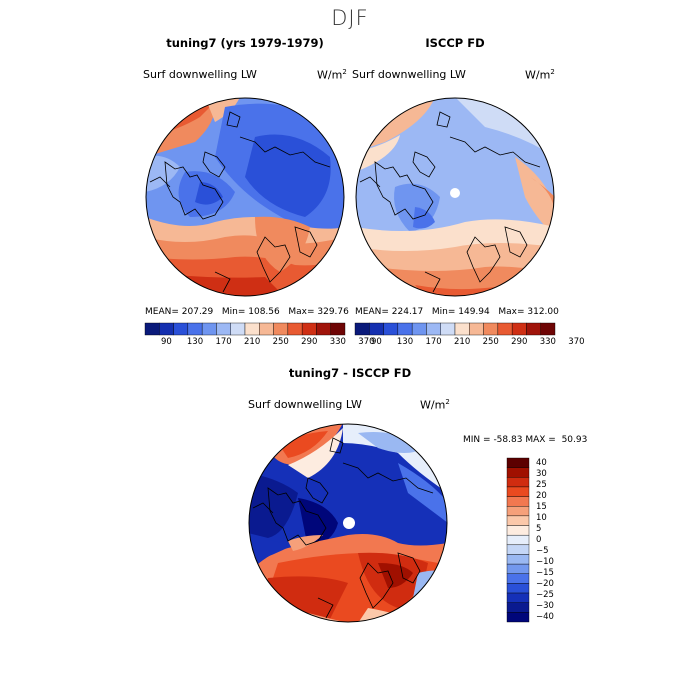 Image resolution: width=700 pixels, height=700 pixels. I want to click on model-mean-value: 207.29, so click(197, 312).